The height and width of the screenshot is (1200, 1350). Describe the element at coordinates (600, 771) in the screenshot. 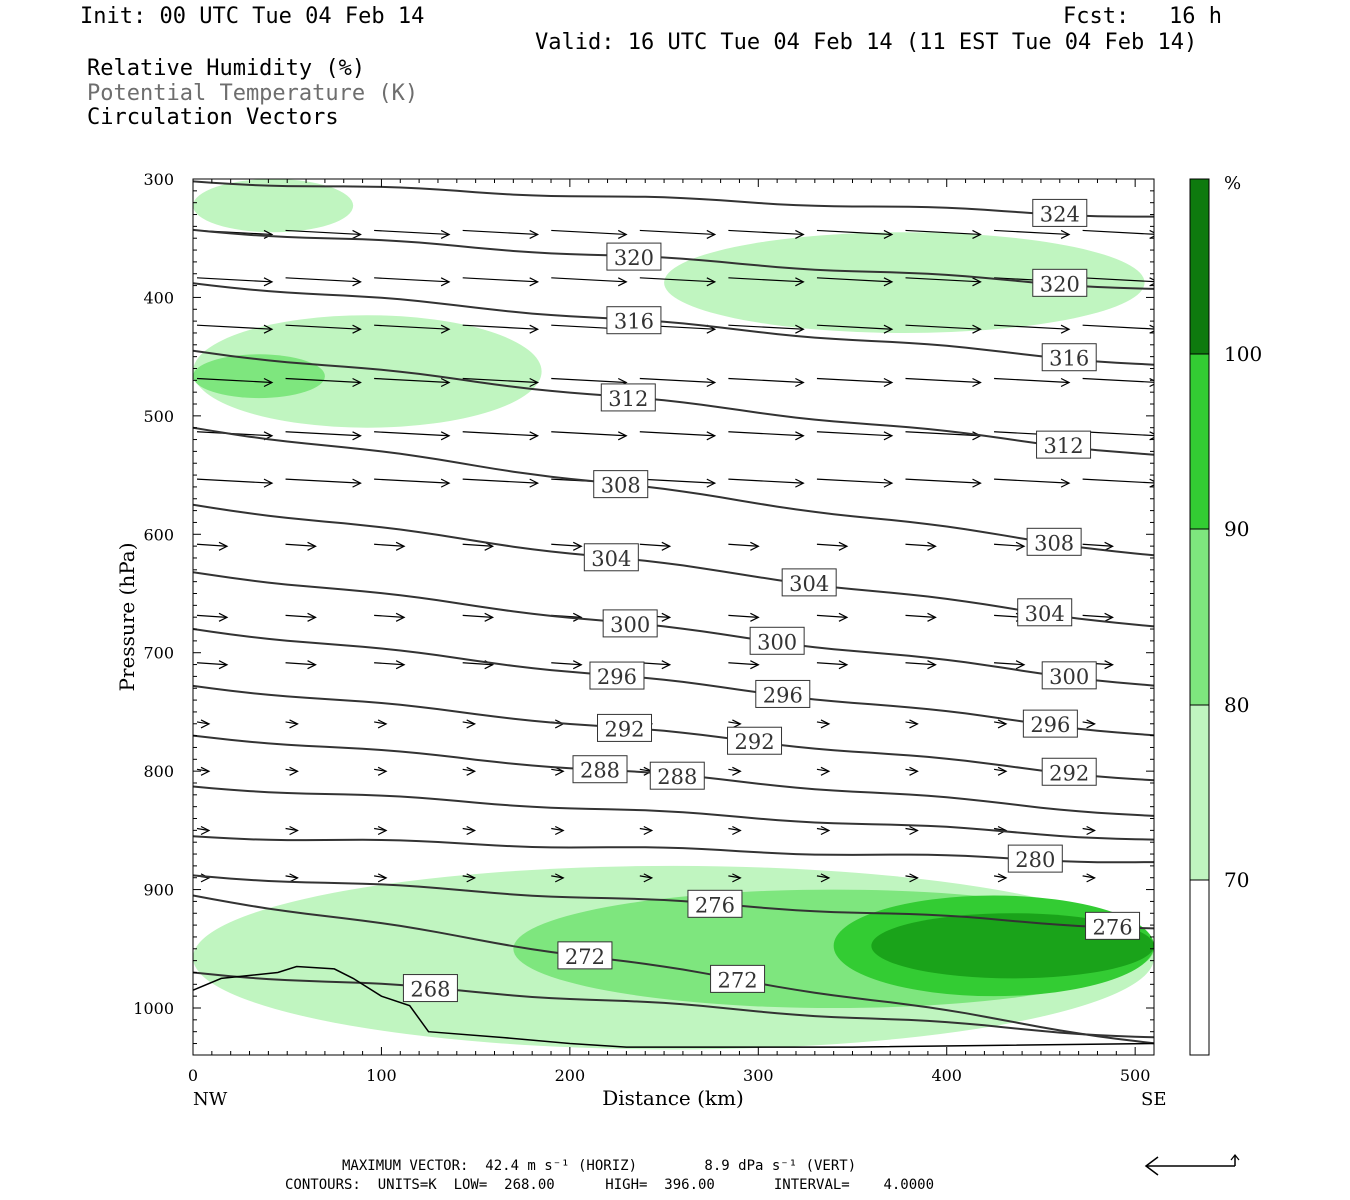

I see `isentrope-label: 288` at that location.